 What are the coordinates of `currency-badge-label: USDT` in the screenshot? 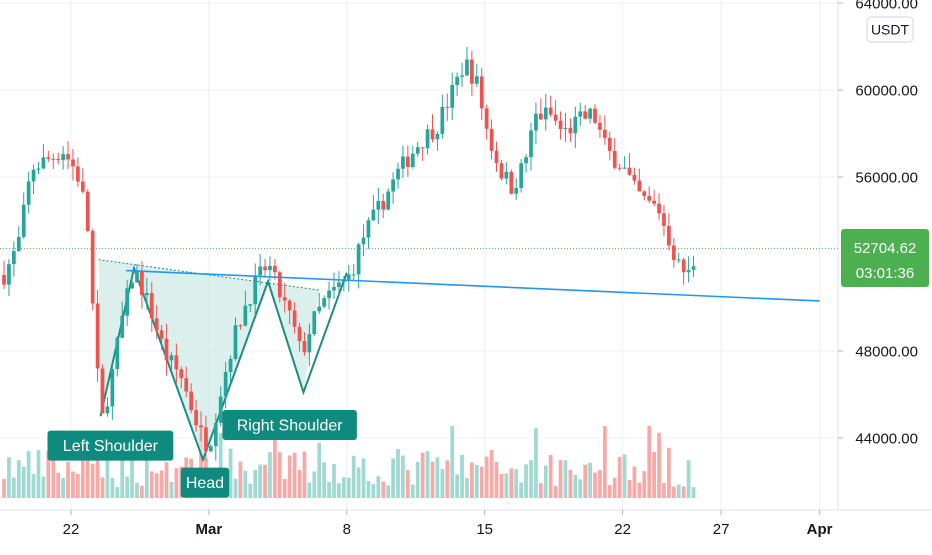 It's located at (890, 30).